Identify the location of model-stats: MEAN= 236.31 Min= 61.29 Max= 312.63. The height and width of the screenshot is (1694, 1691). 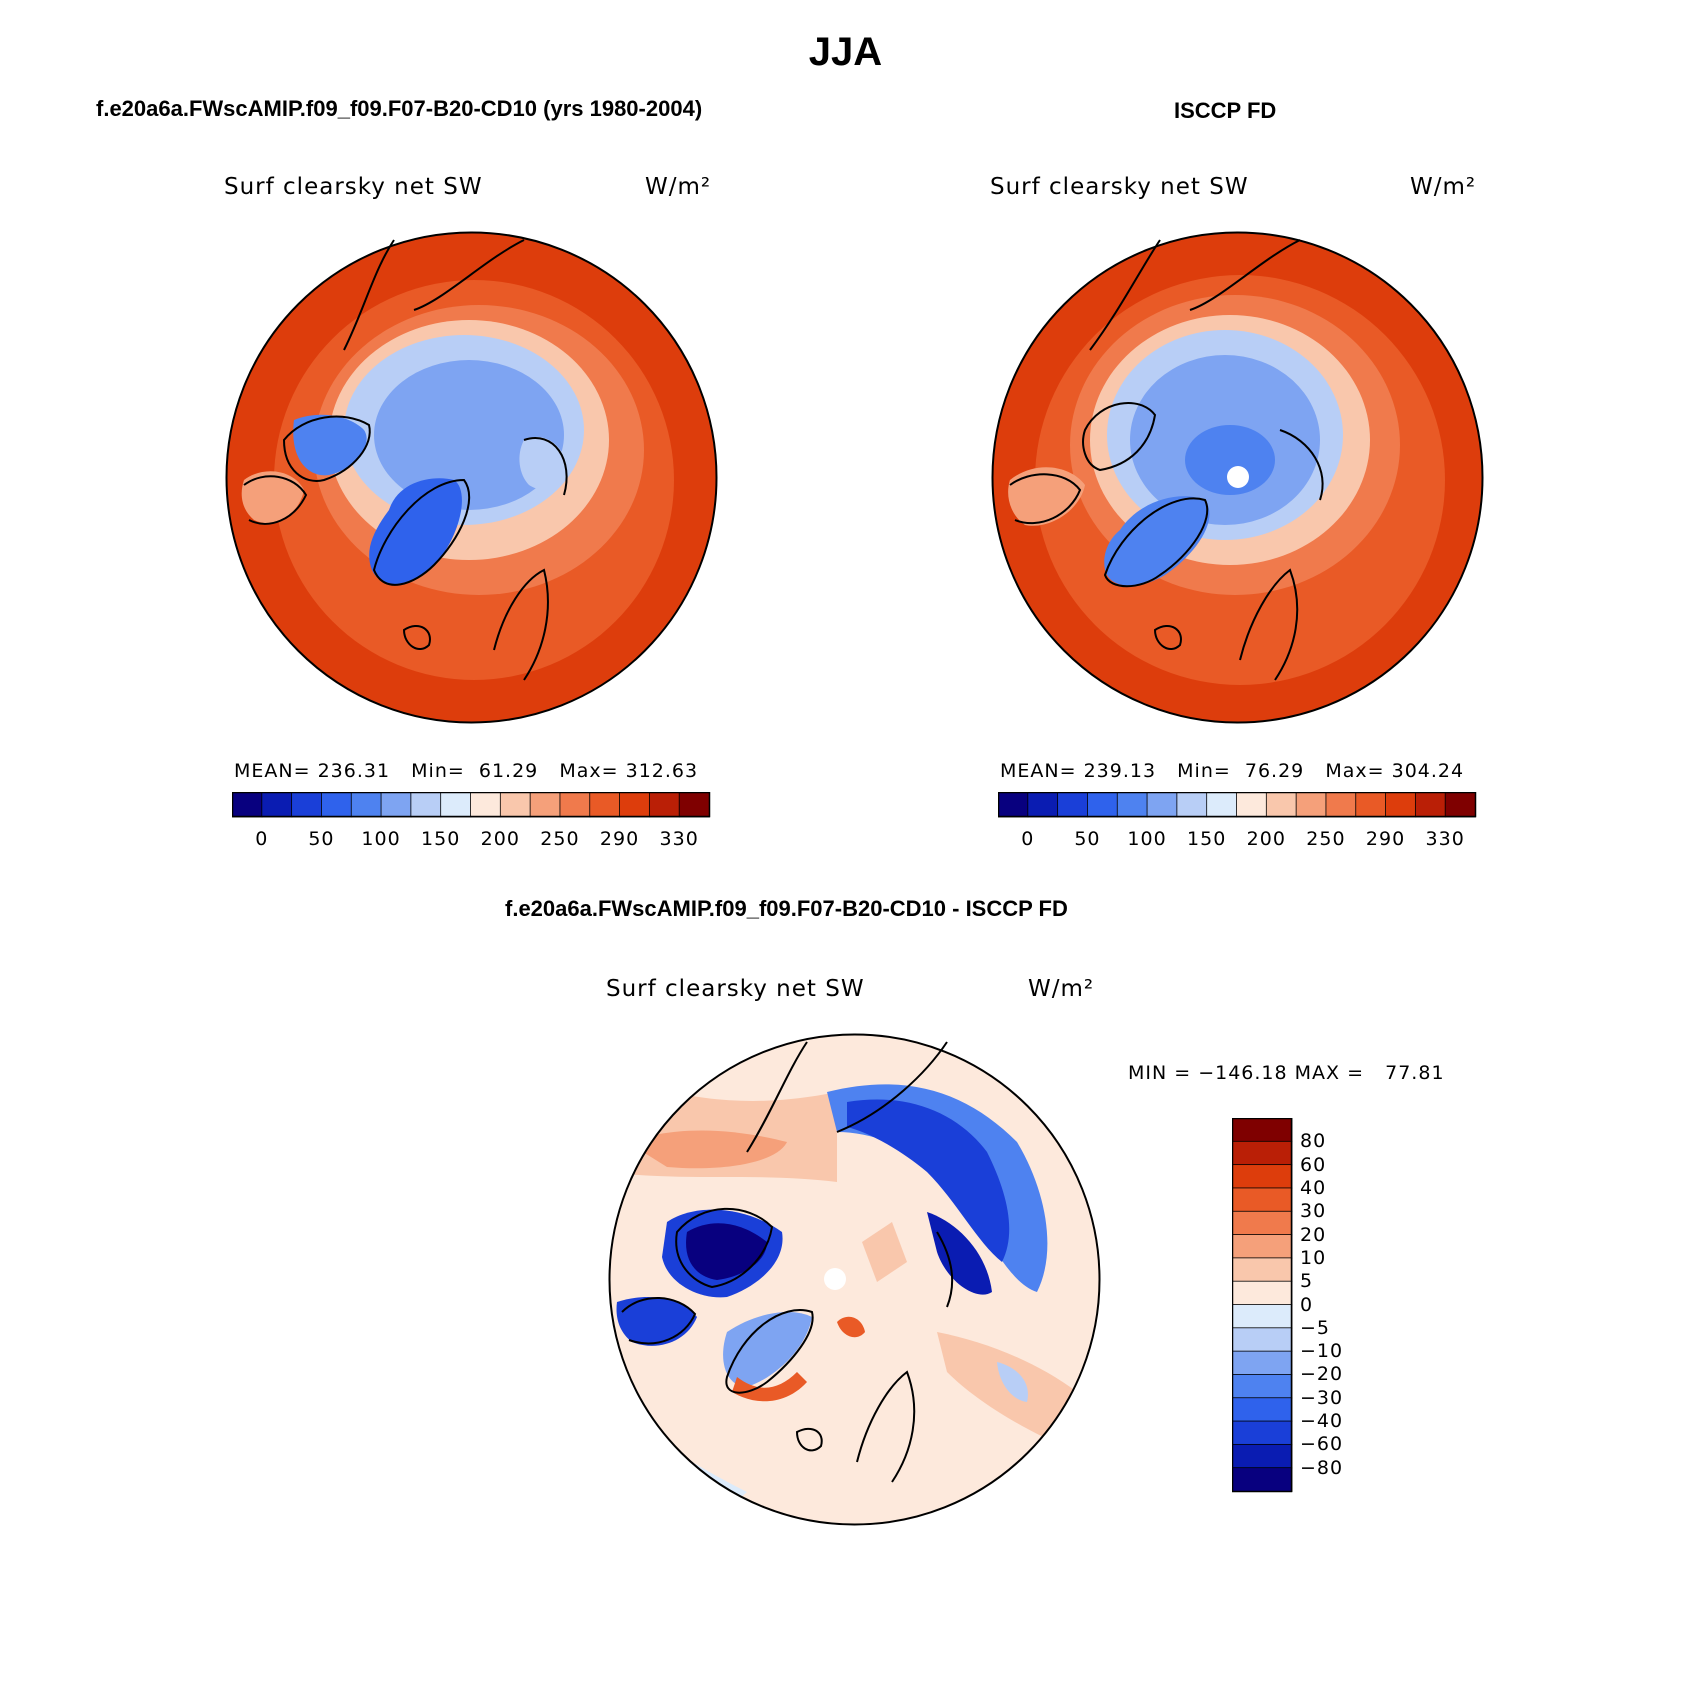
(466, 771).